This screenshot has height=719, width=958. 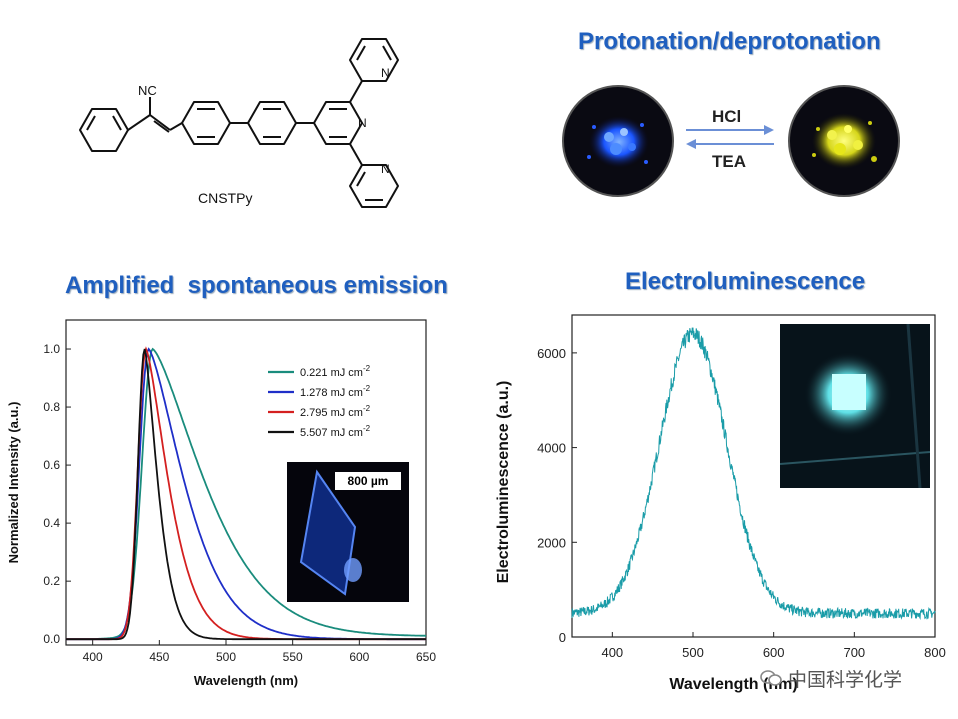 I want to click on ase-x-tick-label: 650, so click(x=426, y=657).